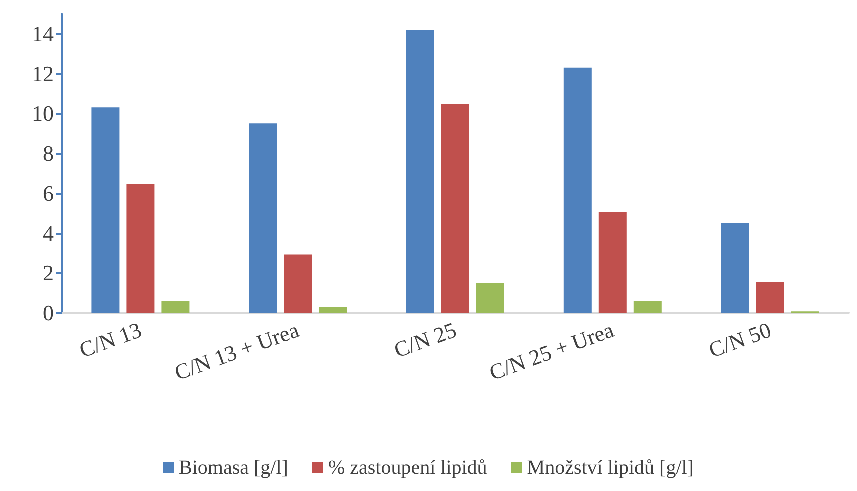 This screenshot has height=491, width=857. Describe the element at coordinates (43, 33) in the screenshot. I see `y-tick-label: 14` at that location.